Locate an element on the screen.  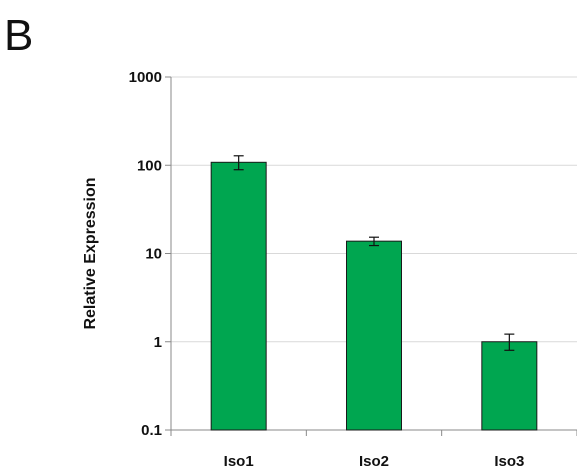
y-tick-label: 10 is located at coordinates (153, 254).